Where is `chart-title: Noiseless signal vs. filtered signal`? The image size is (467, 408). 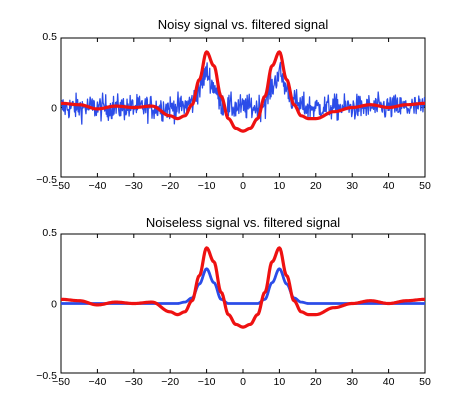
chart-title: Noiseless signal vs. filtered signal is located at coordinates (243, 222).